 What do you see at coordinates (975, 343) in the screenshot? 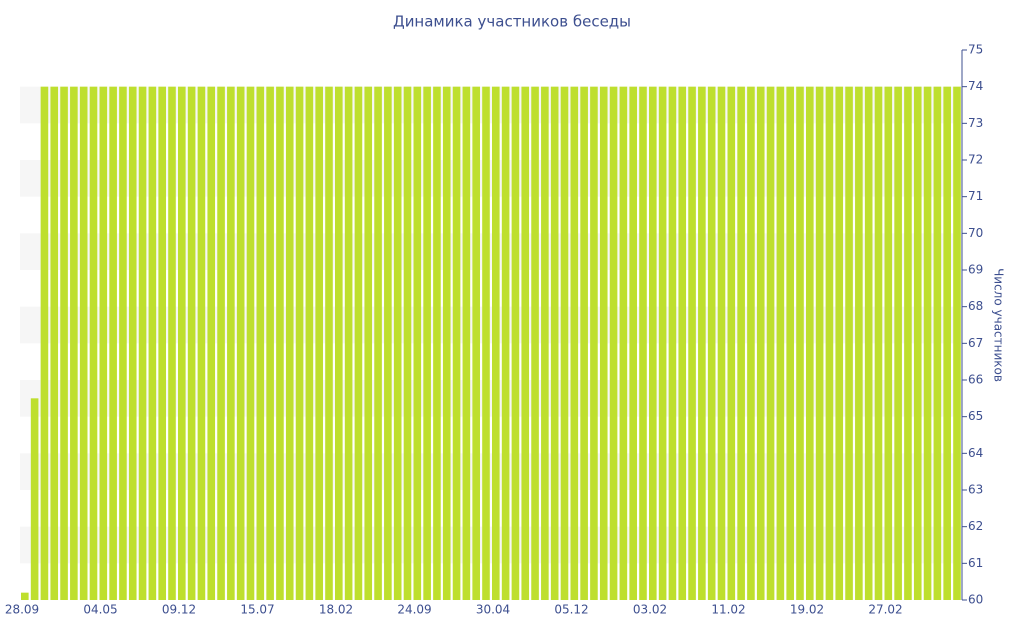
I see `y-tick-label: 67` at bounding box center [975, 343].